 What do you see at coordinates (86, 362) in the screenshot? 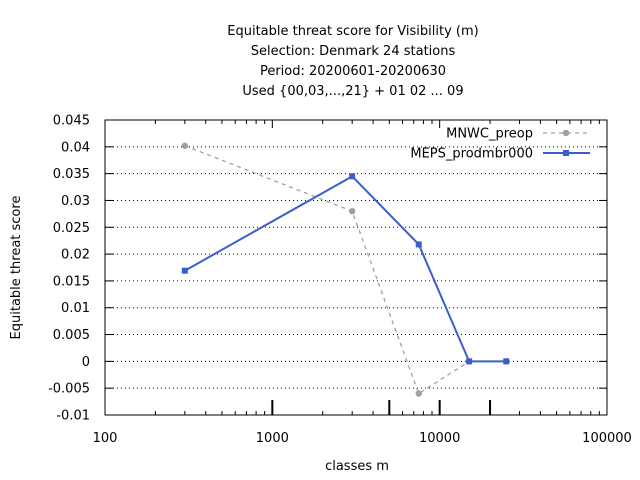
I see `y-tick-label: 0` at bounding box center [86, 362].